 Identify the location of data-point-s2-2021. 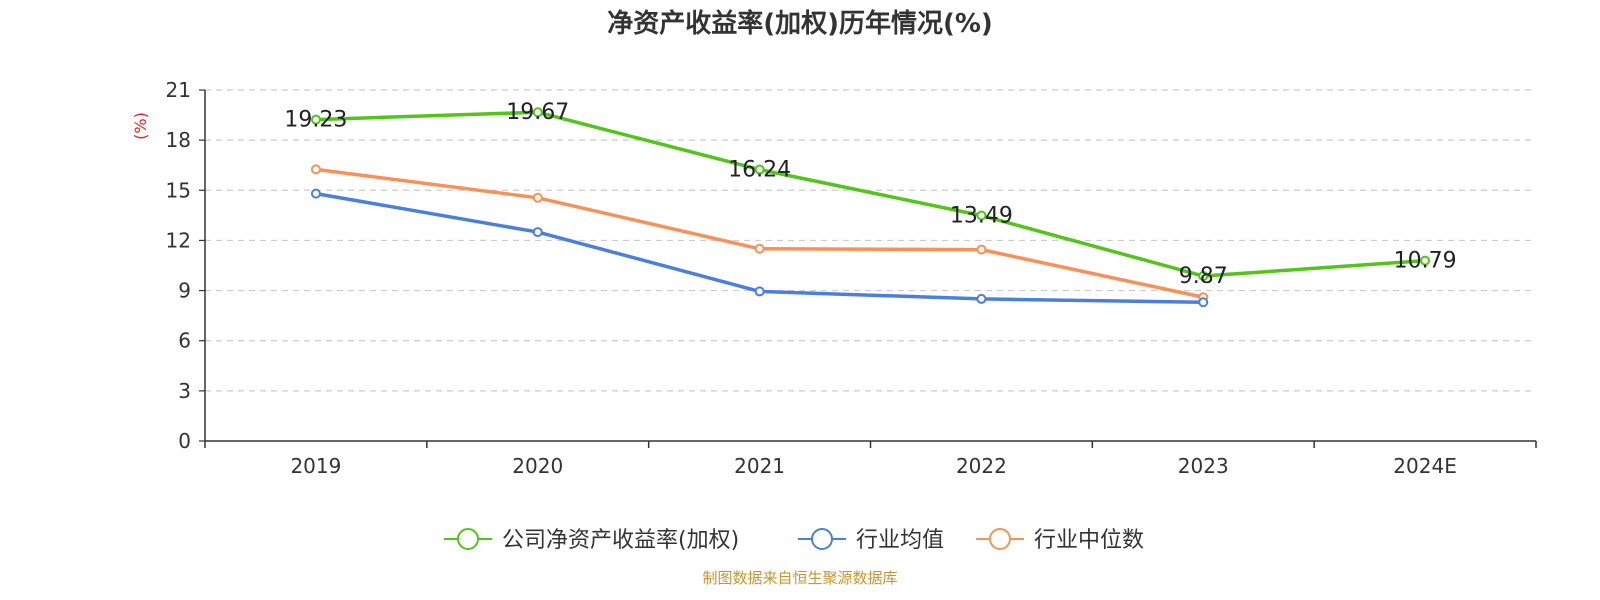
(759, 248).